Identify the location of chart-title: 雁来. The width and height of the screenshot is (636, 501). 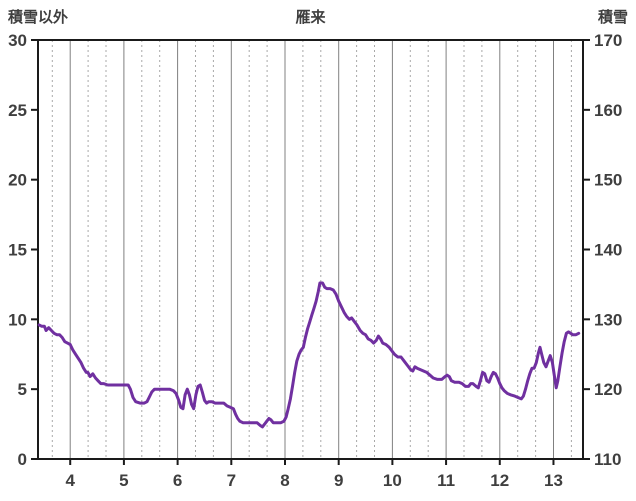
(310, 17).